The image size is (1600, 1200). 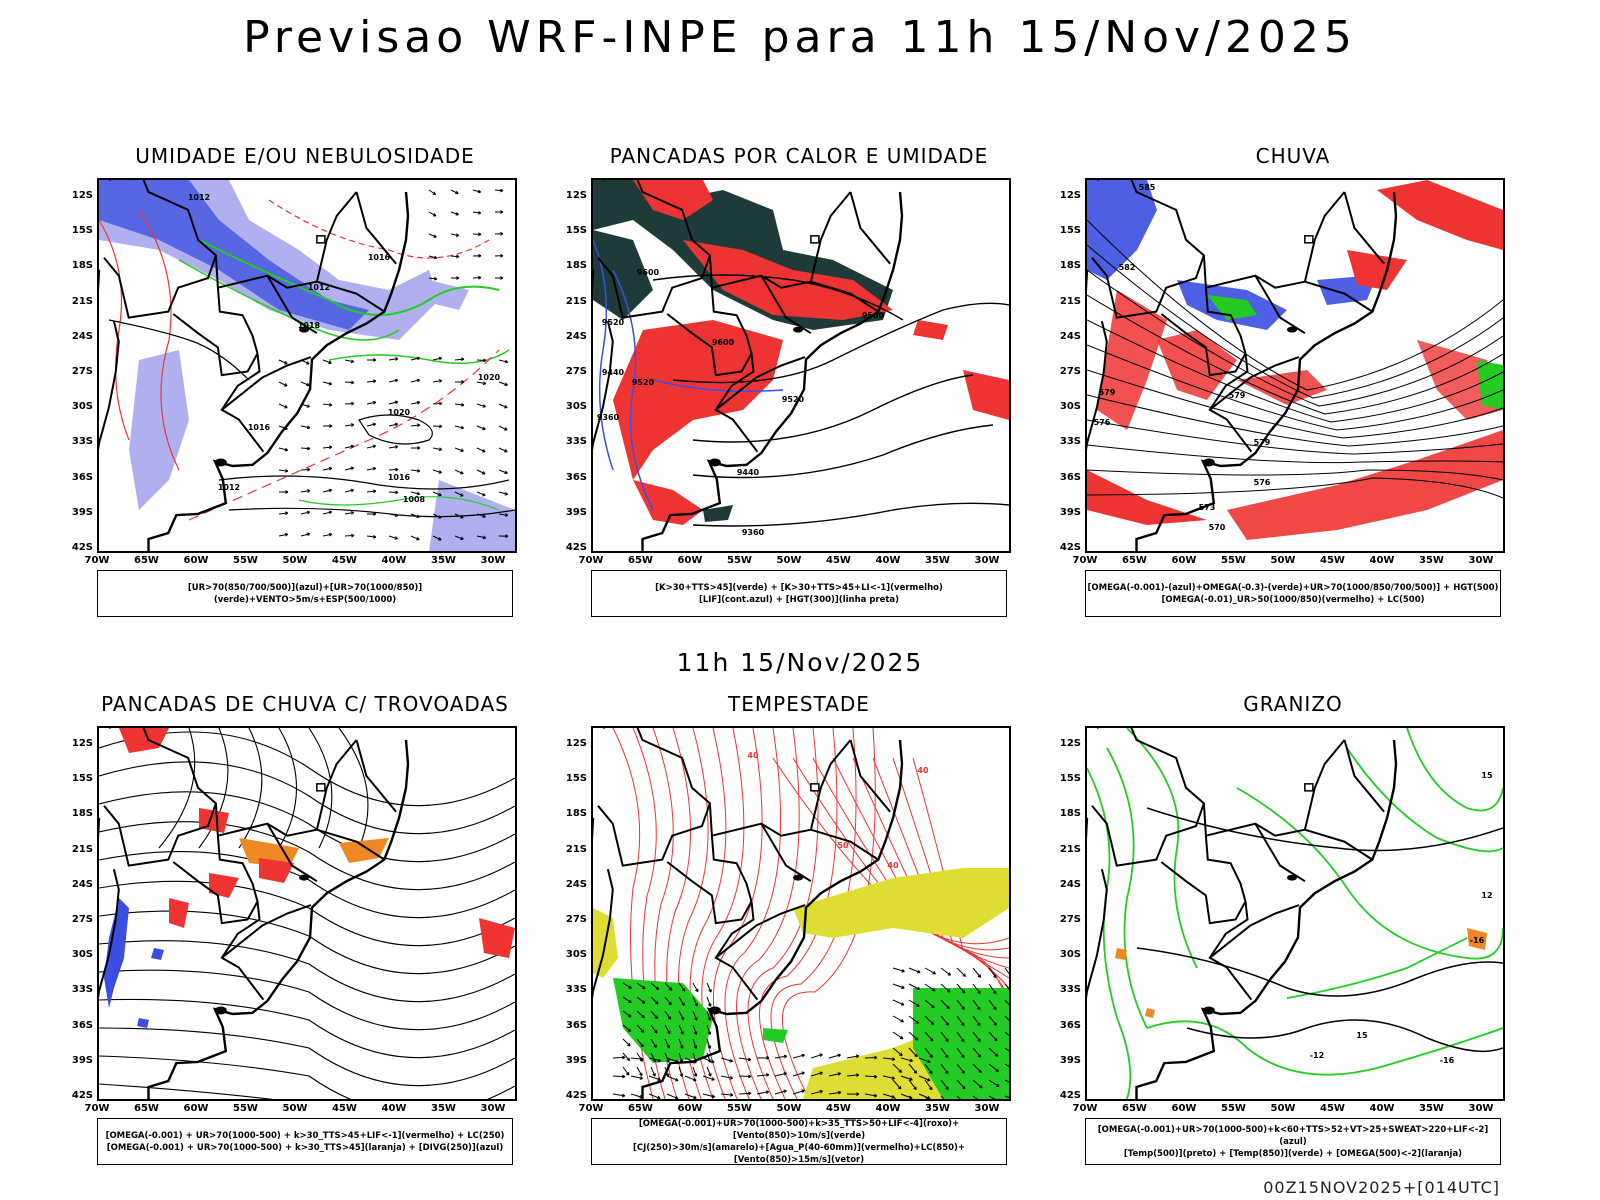 I want to click on weather-map: -12 -16 -16 15 12 15, so click(x=1295, y=913).